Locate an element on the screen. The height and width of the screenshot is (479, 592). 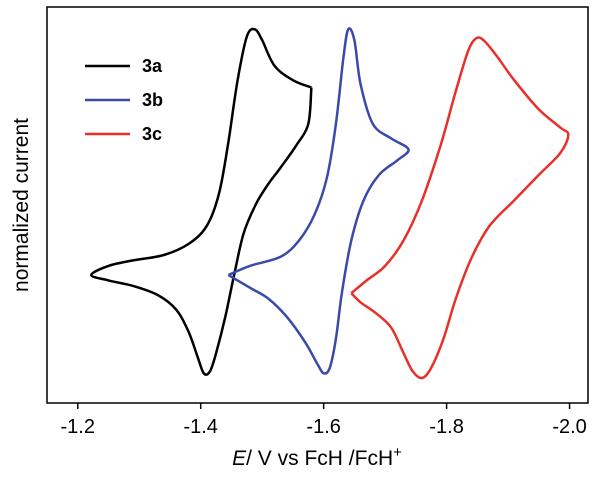
x-tick-label: -1.2 is located at coordinates (78, 427).